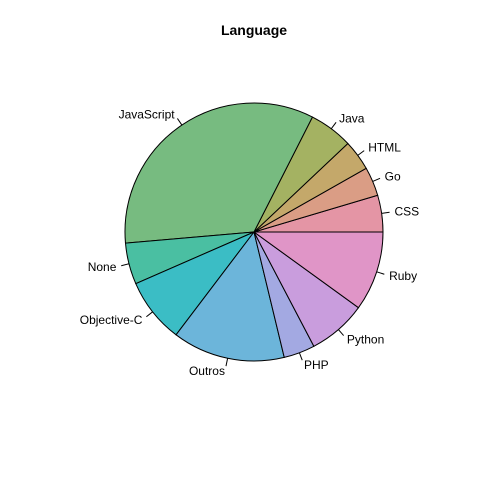  What do you see at coordinates (352, 118) in the screenshot?
I see `slice-label-java: Java` at bounding box center [352, 118].